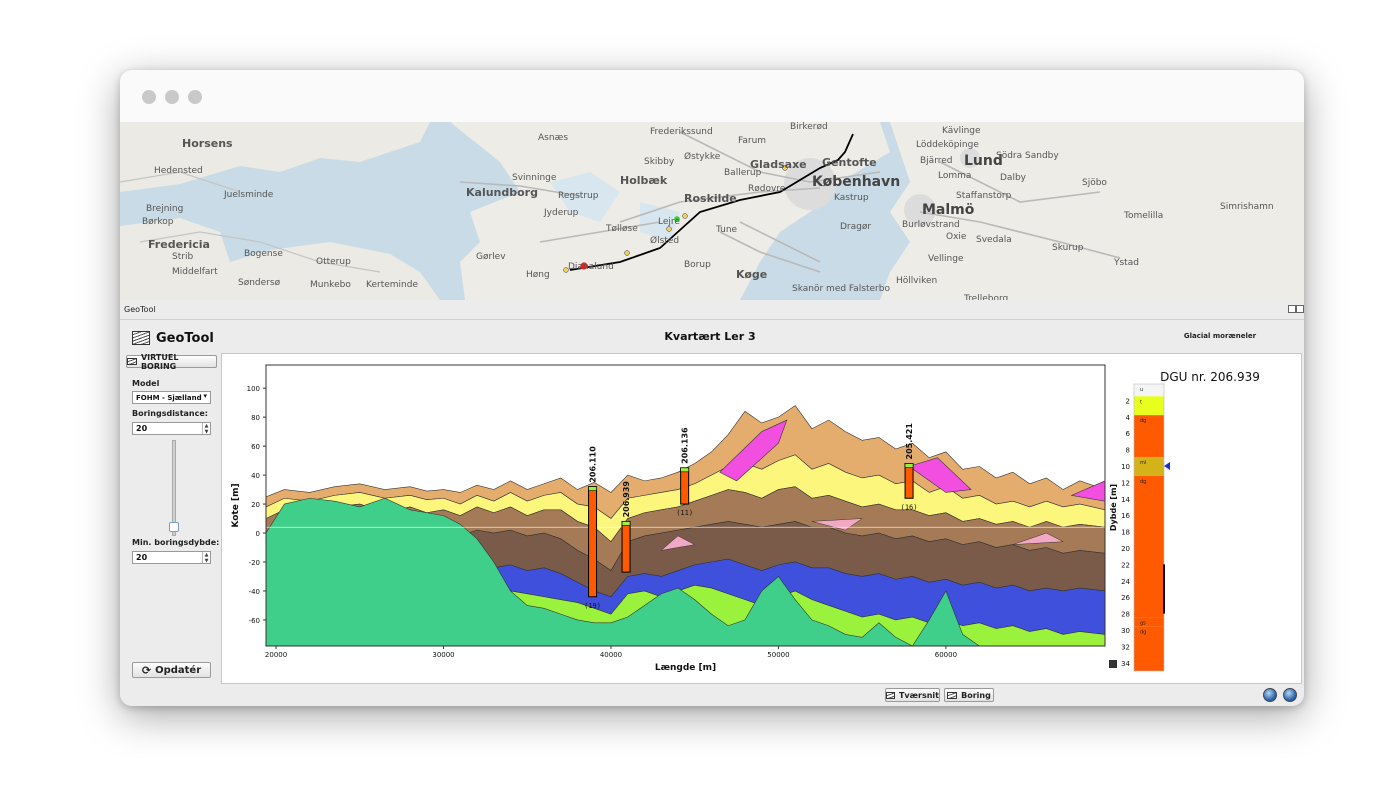  What do you see at coordinates (578, 196) in the screenshot?
I see `map-place-label: Regstrup` at bounding box center [578, 196].